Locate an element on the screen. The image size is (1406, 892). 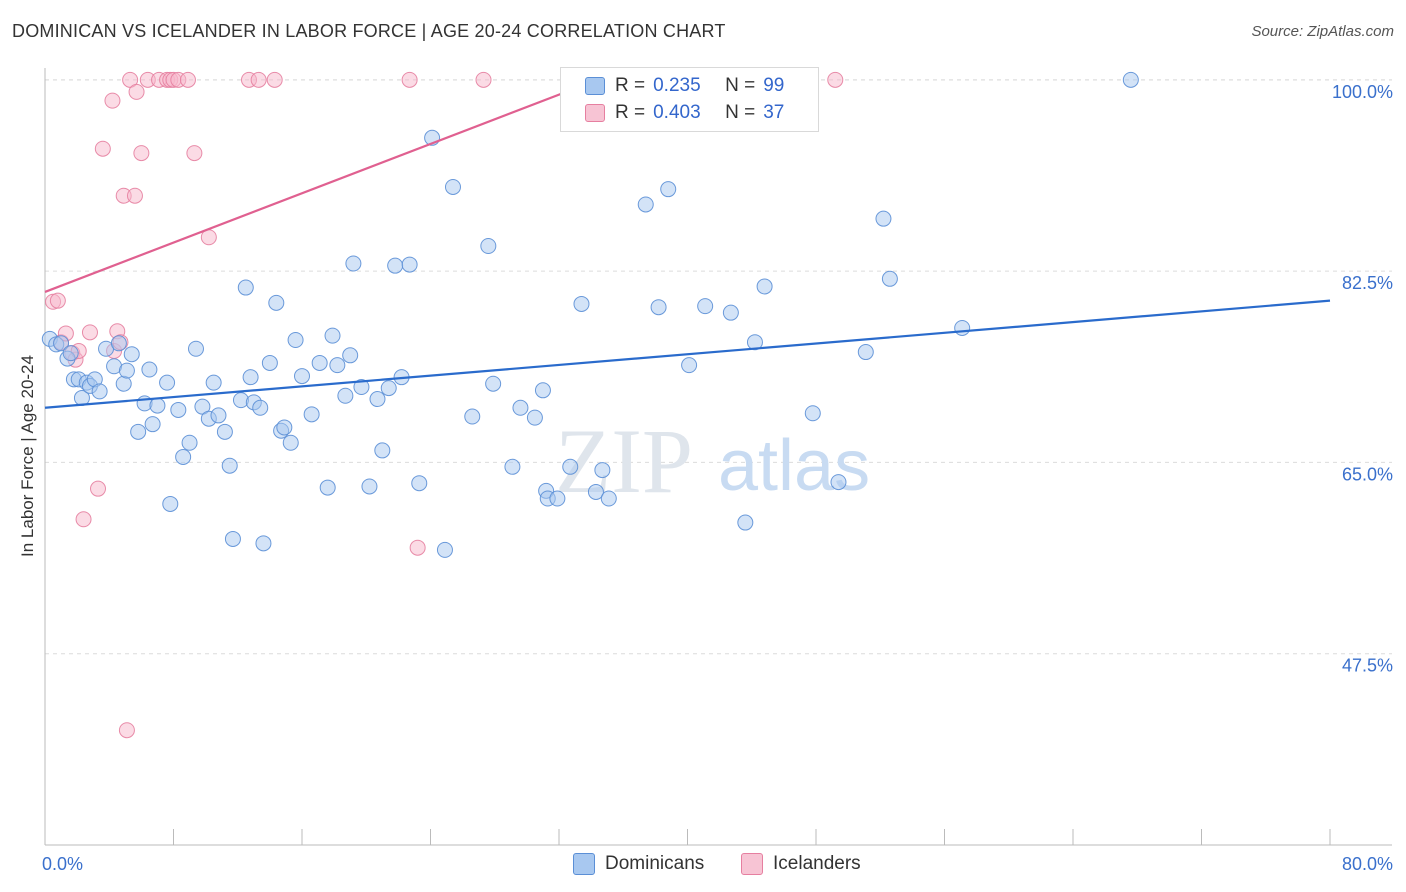
x-tick-label: 80.0% is located at coordinates (1367, 864).